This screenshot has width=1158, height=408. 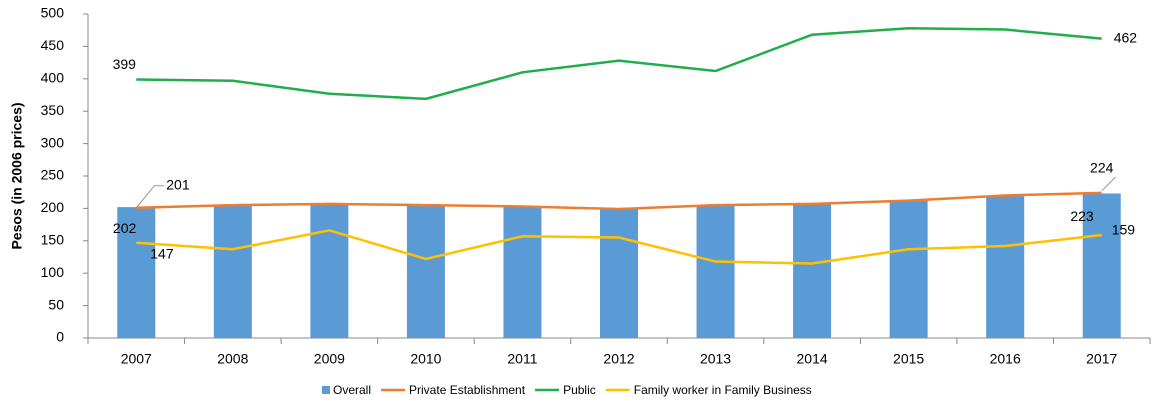 I want to click on y-tick-label: 300, so click(x=53, y=142).